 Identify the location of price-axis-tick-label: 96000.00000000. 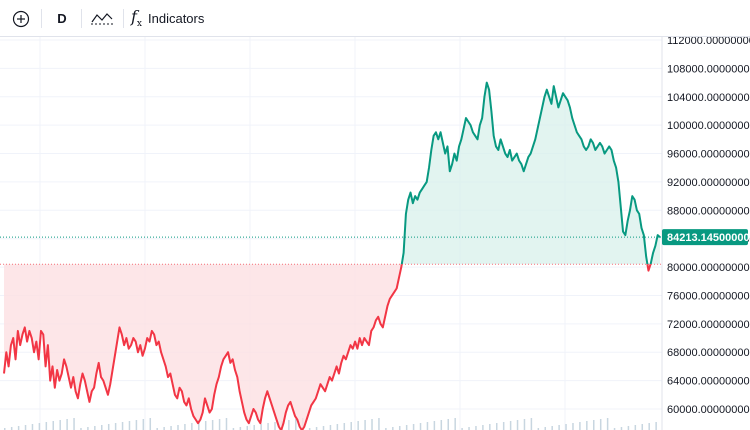
(708, 155).